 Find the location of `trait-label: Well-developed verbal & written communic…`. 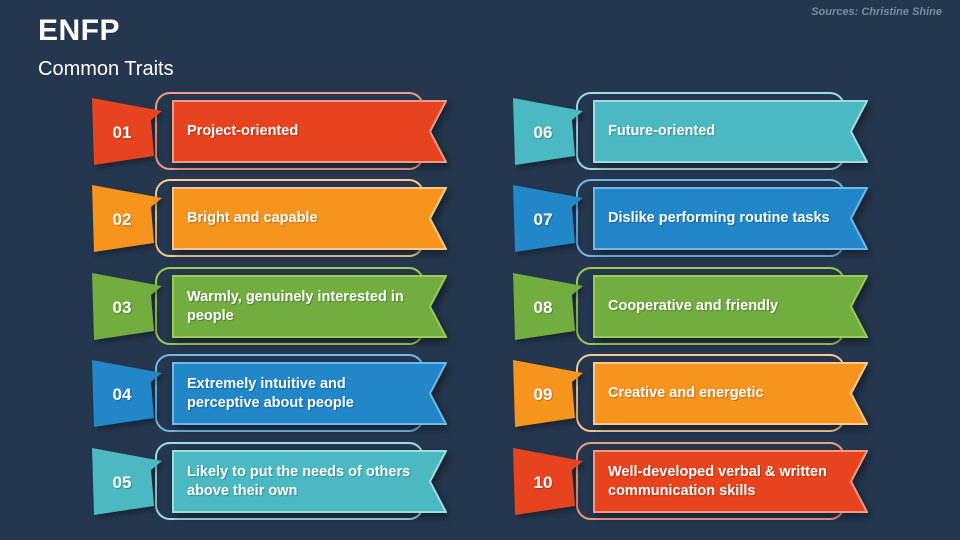

trait-label: Well-developed verbal & written communic… is located at coordinates (717, 481).